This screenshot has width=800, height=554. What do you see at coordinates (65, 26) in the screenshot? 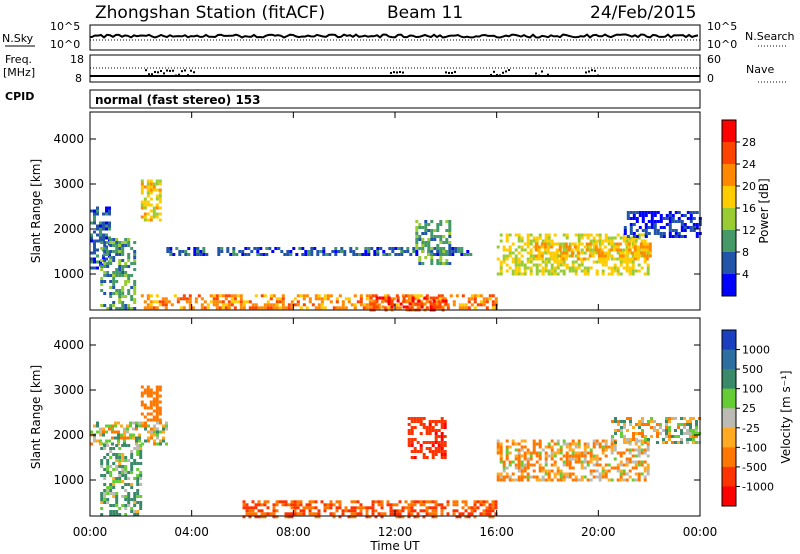
I see `nsky-scale-top: 10^5` at bounding box center [65, 26].